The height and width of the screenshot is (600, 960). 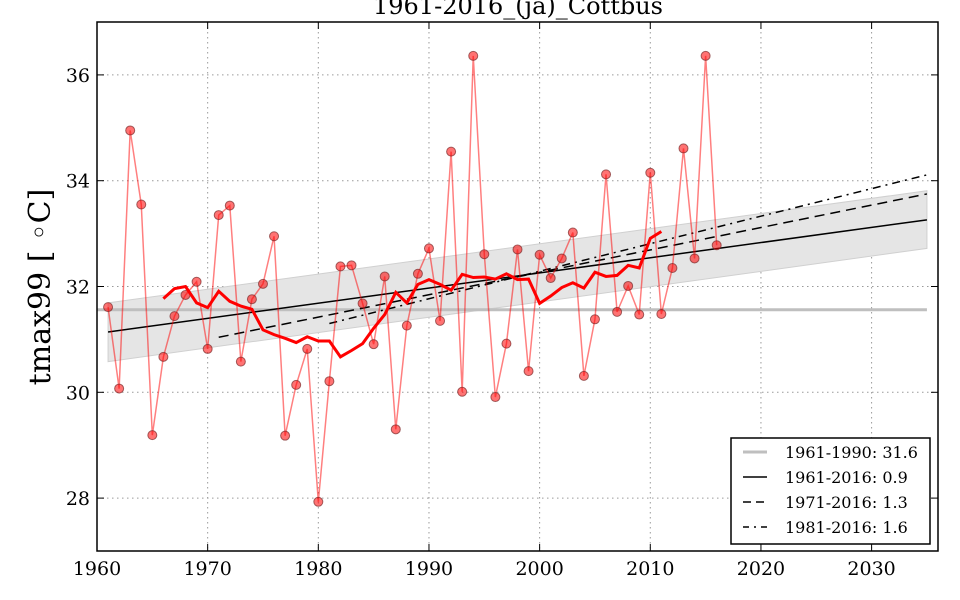 What do you see at coordinates (207, 569) in the screenshot?
I see `x-tick-label: 1970` at bounding box center [207, 569].